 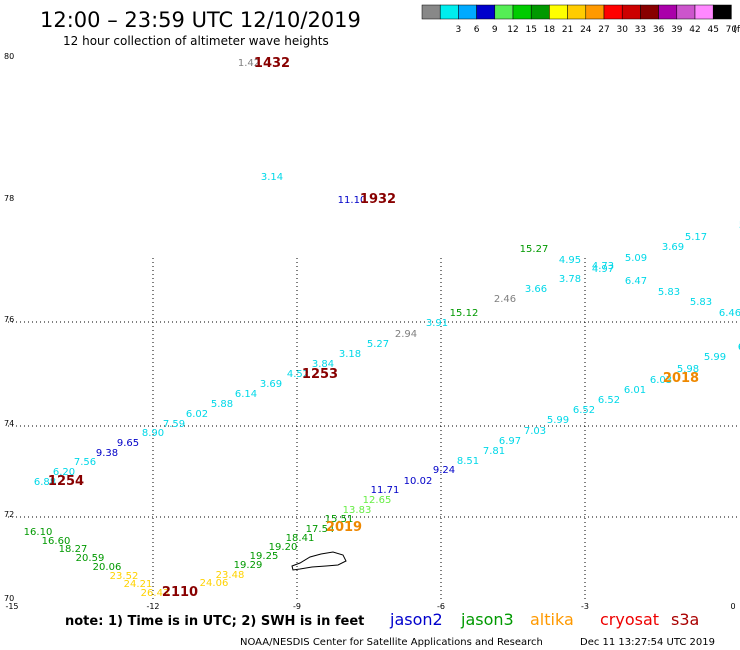 I want to click on wave-height-value: 8.51, so click(x=468, y=461).